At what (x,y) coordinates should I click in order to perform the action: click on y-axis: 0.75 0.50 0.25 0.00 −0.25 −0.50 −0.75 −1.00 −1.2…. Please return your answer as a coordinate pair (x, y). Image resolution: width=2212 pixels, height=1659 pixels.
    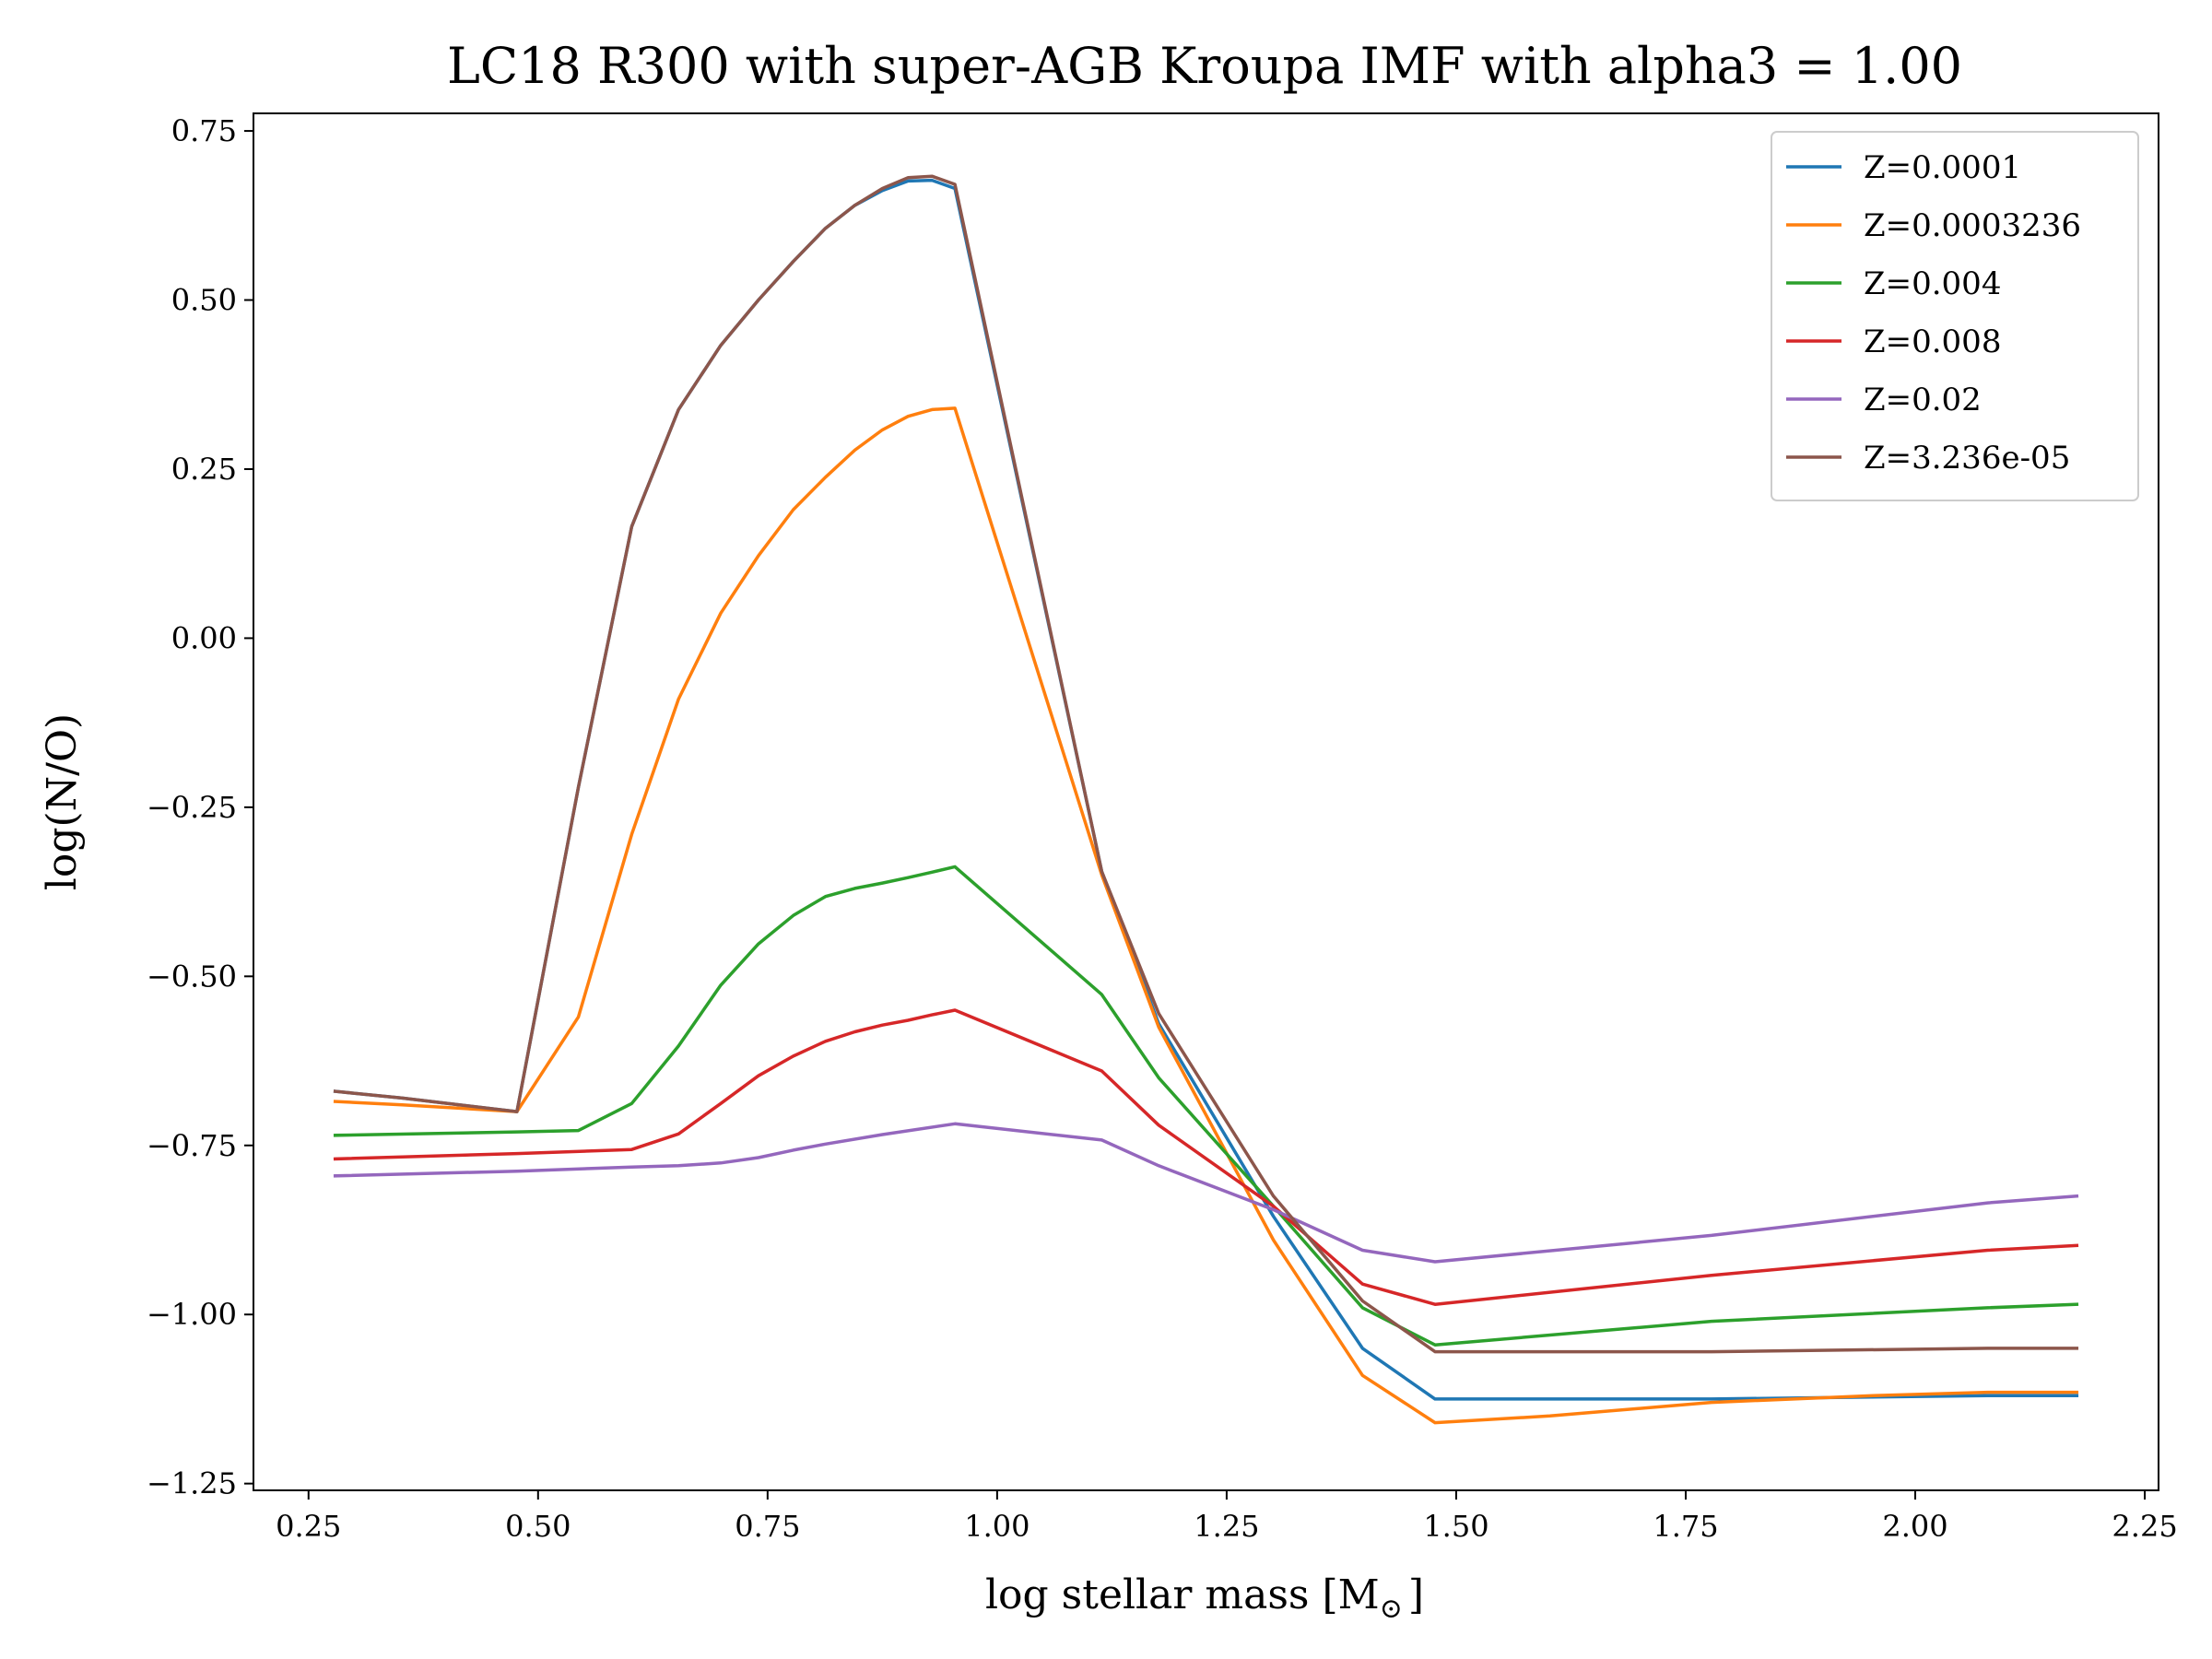
    Looking at the image, I should click on (200, 807).